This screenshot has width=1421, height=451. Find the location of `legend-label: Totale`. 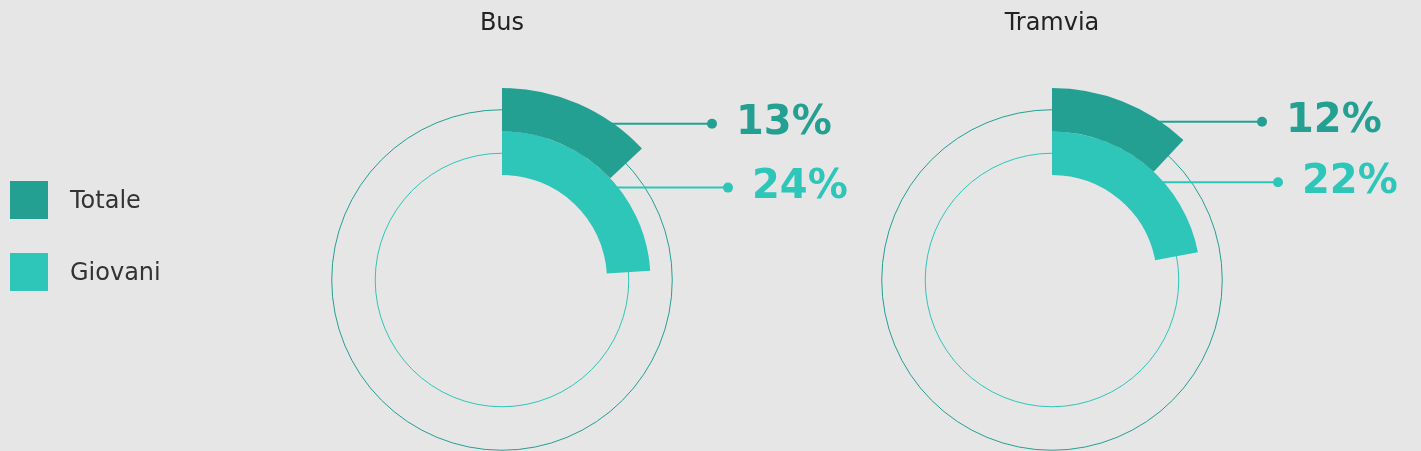

legend-label: Totale is located at coordinates (105, 200).